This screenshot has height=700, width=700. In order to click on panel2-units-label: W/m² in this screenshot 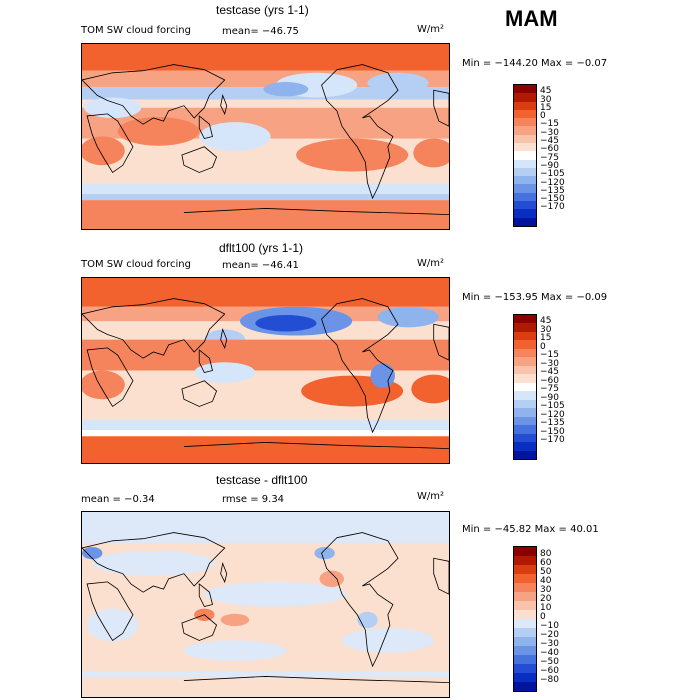, I will do `click(431, 263)`.